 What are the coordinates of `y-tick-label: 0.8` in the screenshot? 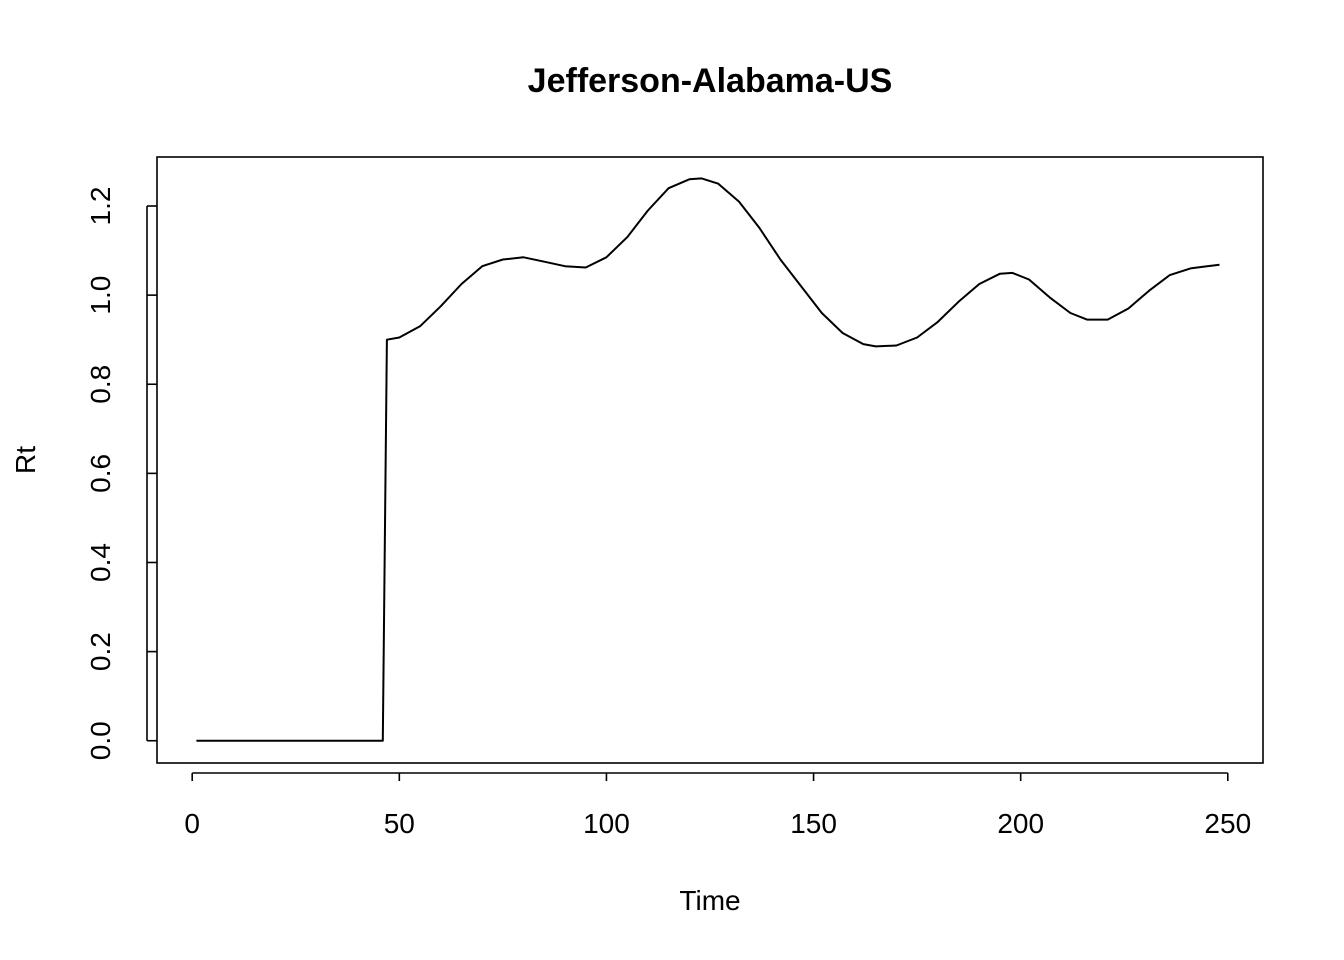 It's located at (100, 384).